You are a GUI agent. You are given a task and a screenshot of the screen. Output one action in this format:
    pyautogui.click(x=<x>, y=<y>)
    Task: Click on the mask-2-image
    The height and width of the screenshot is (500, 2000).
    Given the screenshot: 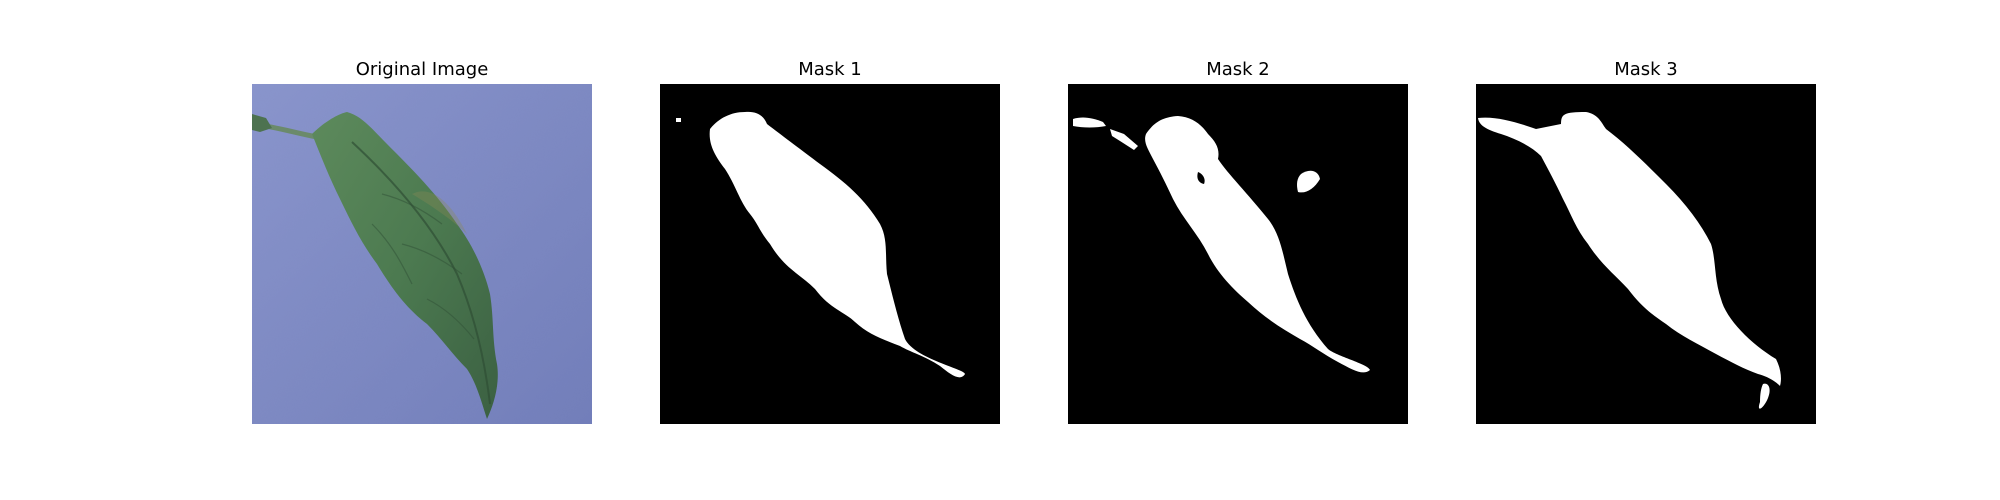 What is the action you would take?
    pyautogui.click(x=1238, y=254)
    